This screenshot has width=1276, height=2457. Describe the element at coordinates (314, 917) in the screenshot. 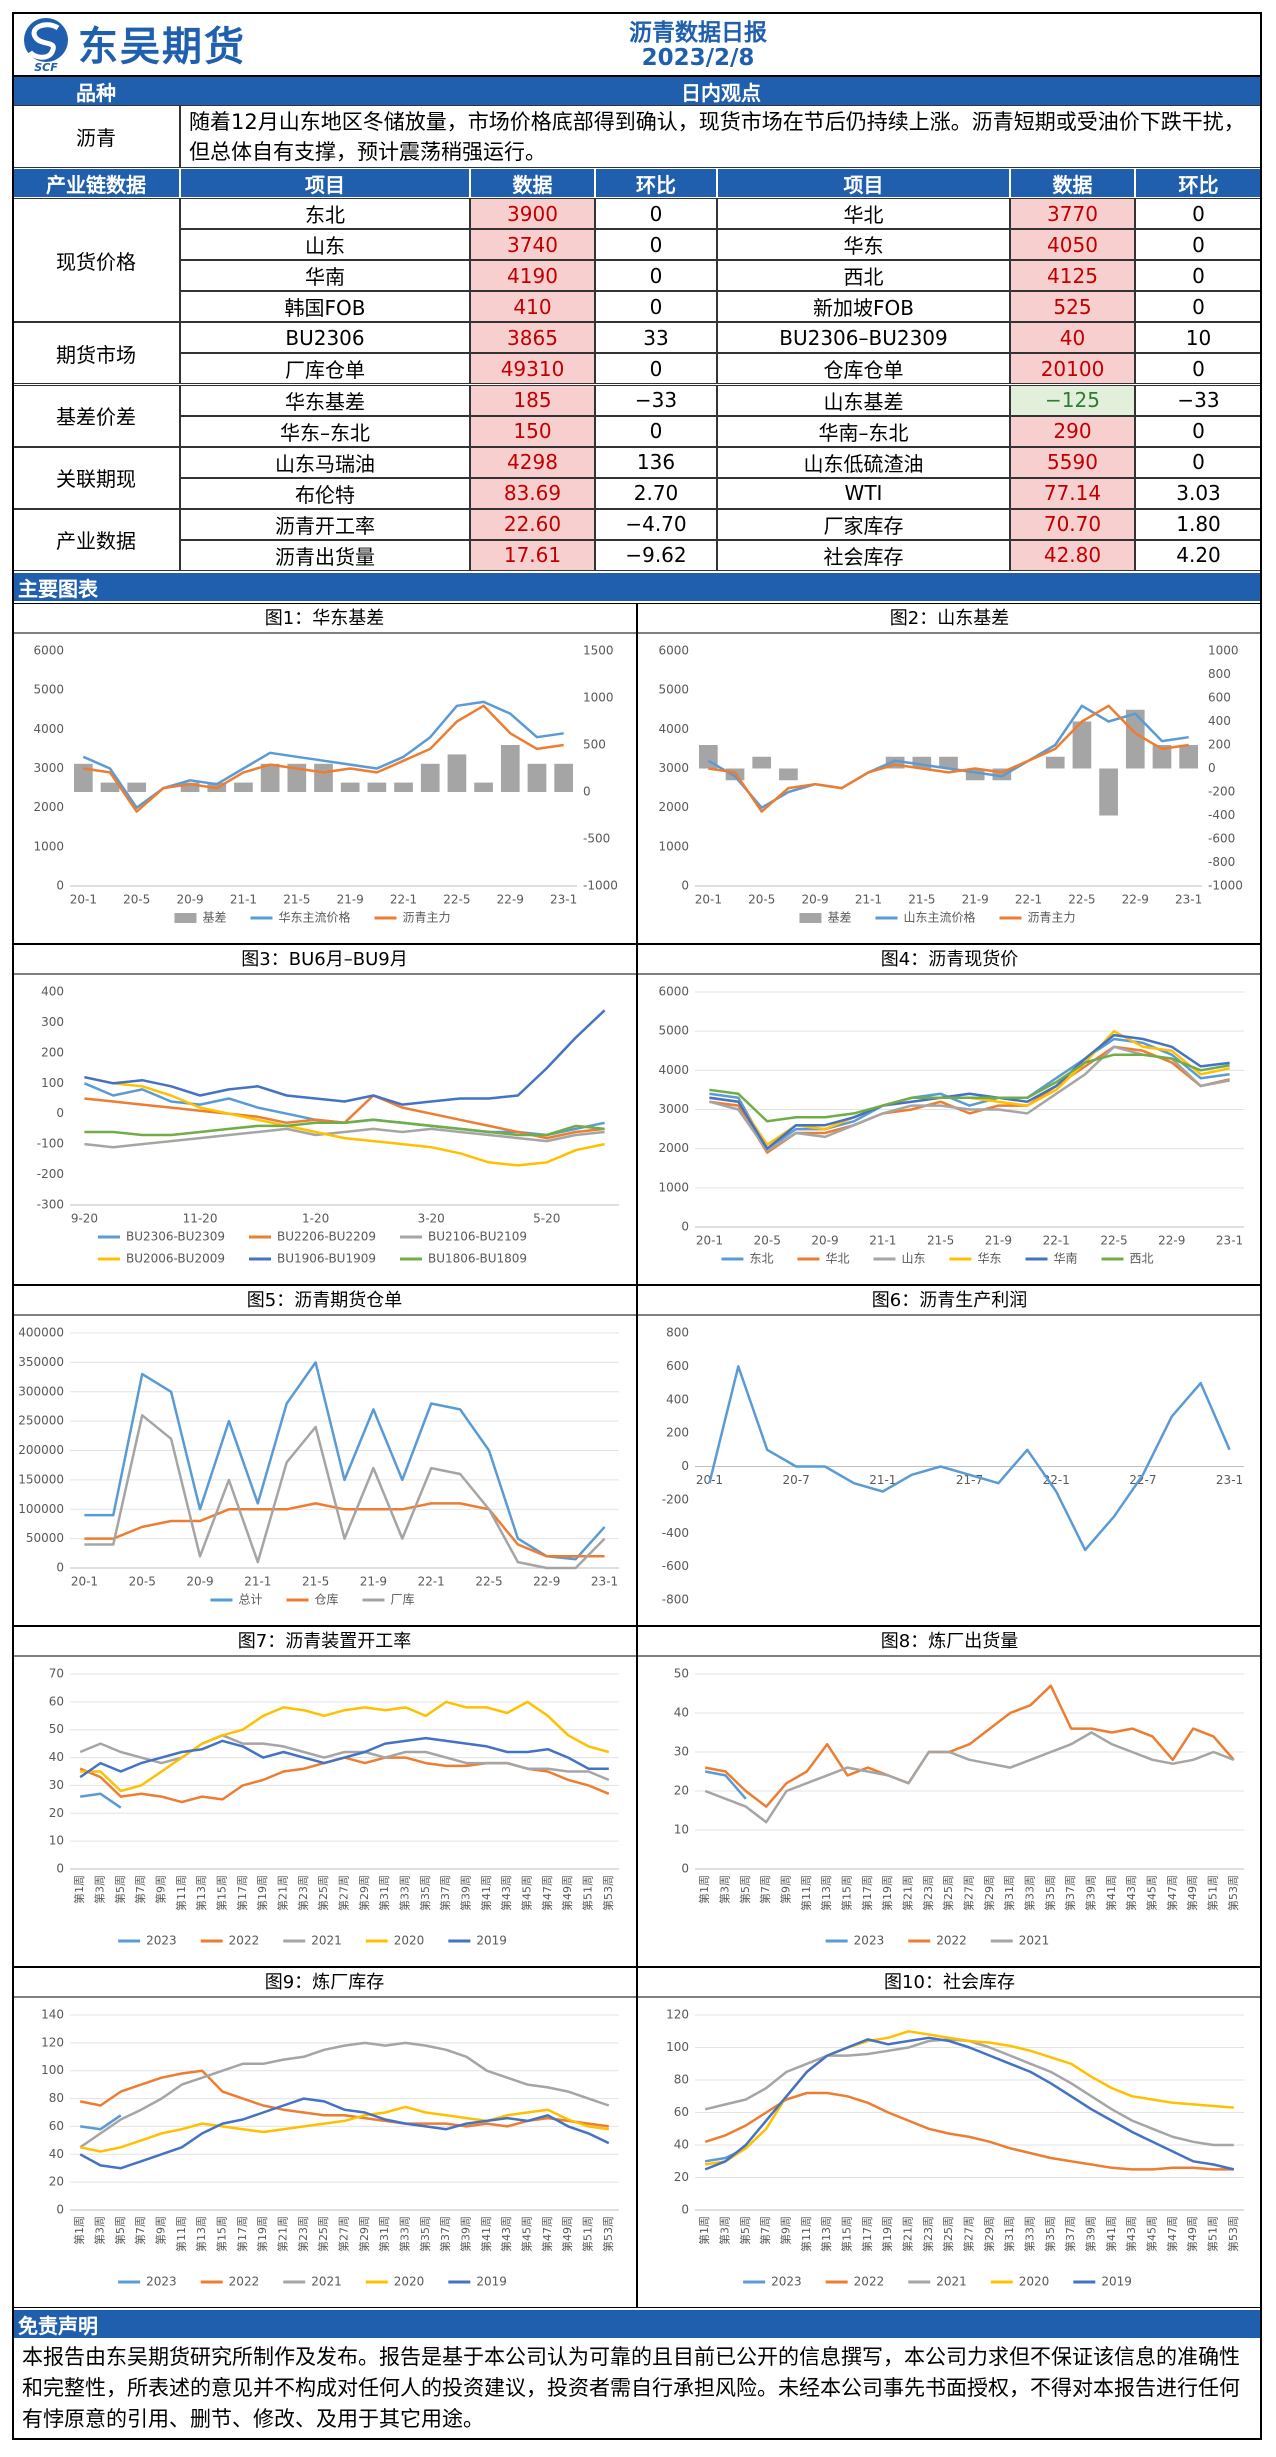

I see `legend-label: 华东主流价格` at that location.